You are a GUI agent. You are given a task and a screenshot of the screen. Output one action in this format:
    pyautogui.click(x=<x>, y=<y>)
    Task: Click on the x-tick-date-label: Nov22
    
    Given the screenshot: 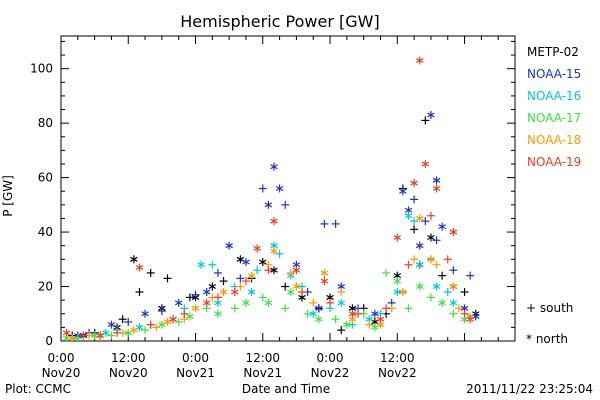 What is the action you would take?
    pyautogui.click(x=397, y=373)
    